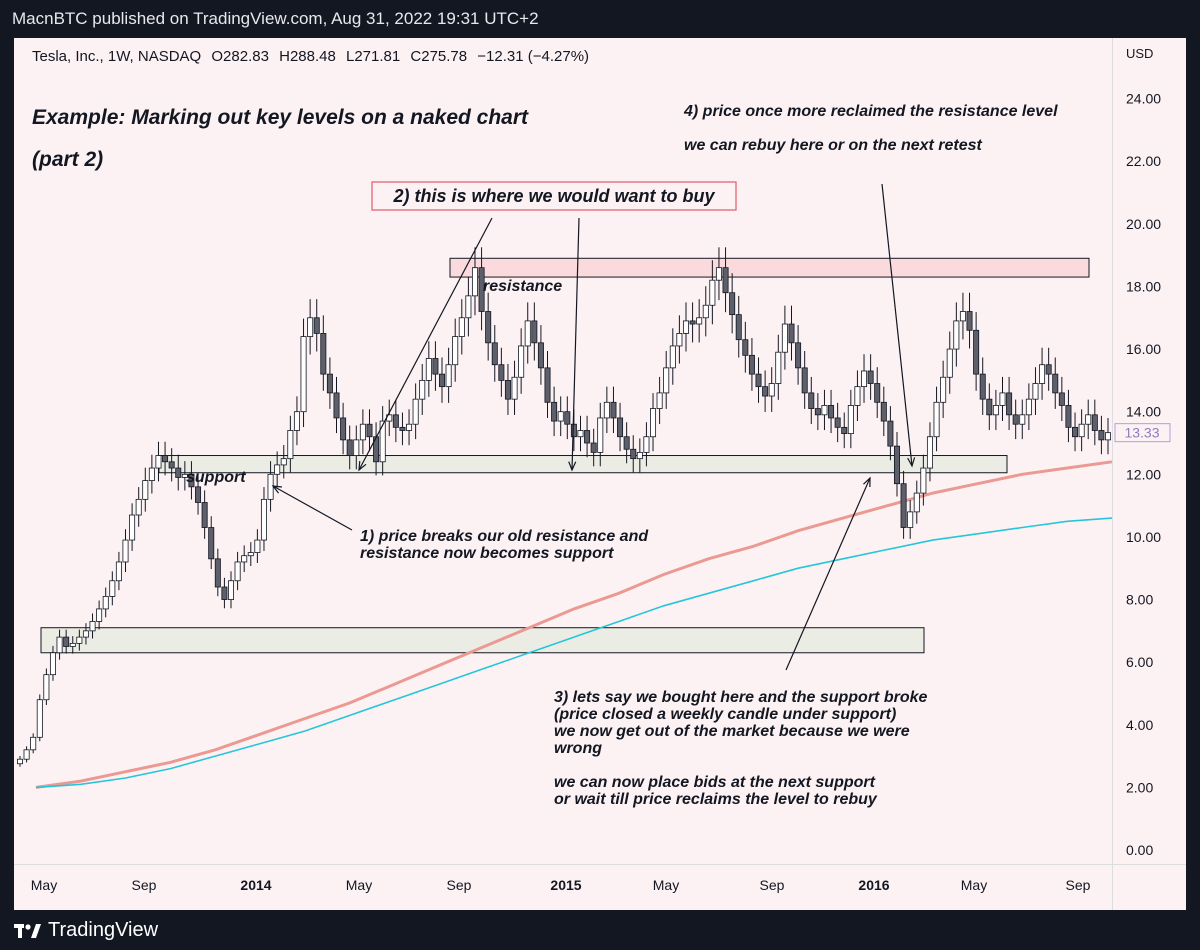 This screenshot has height=950, width=1200. I want to click on tradingview-logo: TradingView, so click(86, 930).